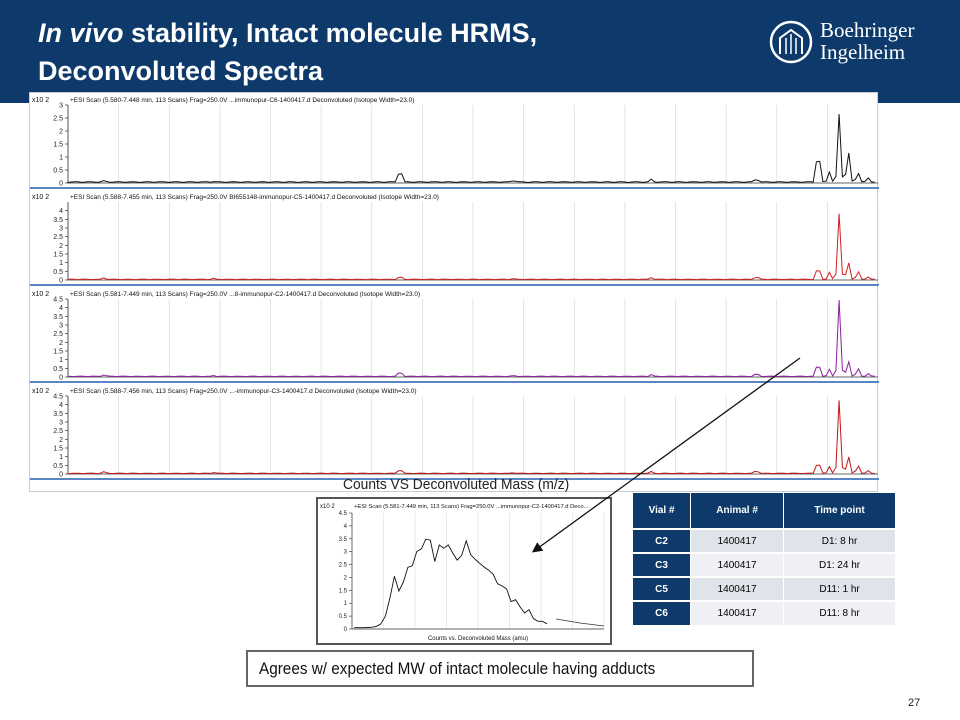 This screenshot has width=960, height=720. Describe the element at coordinates (791, 42) in the screenshot. I see `logo-emblem-icon` at that location.